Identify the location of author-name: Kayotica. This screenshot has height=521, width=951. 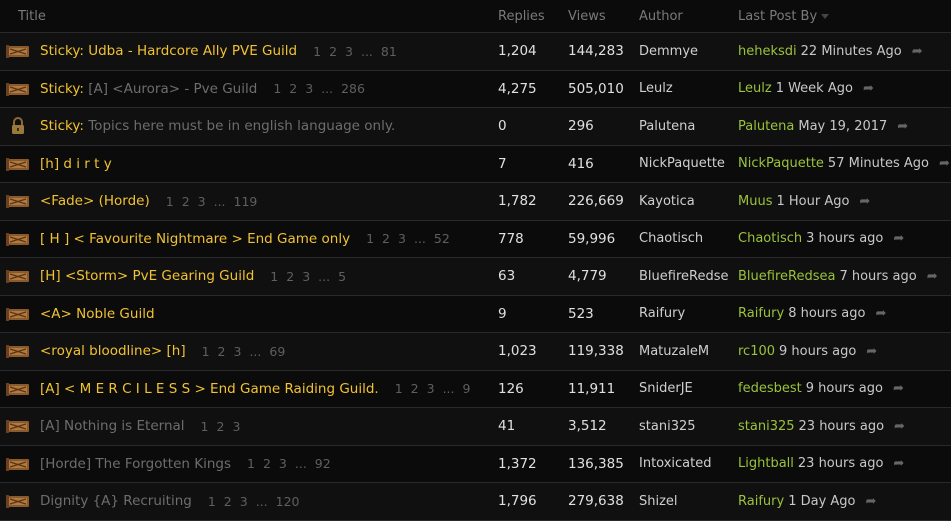
(688, 201).